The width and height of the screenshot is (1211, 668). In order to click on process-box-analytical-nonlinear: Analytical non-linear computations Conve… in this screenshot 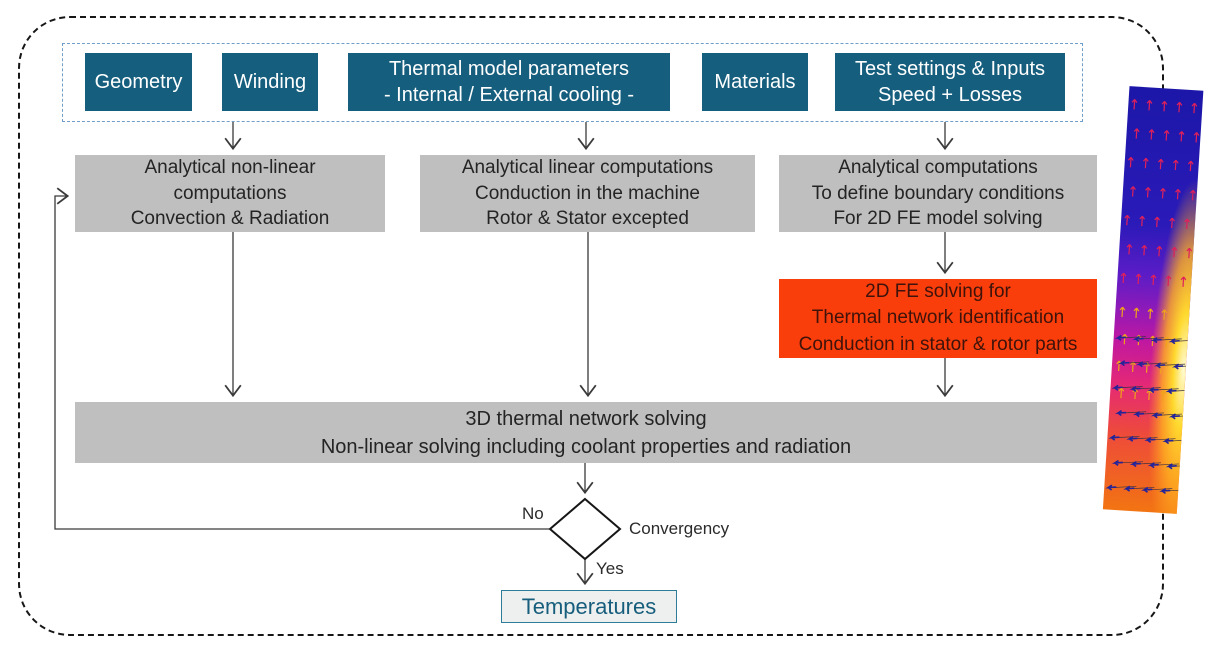, I will do `click(230, 193)`.